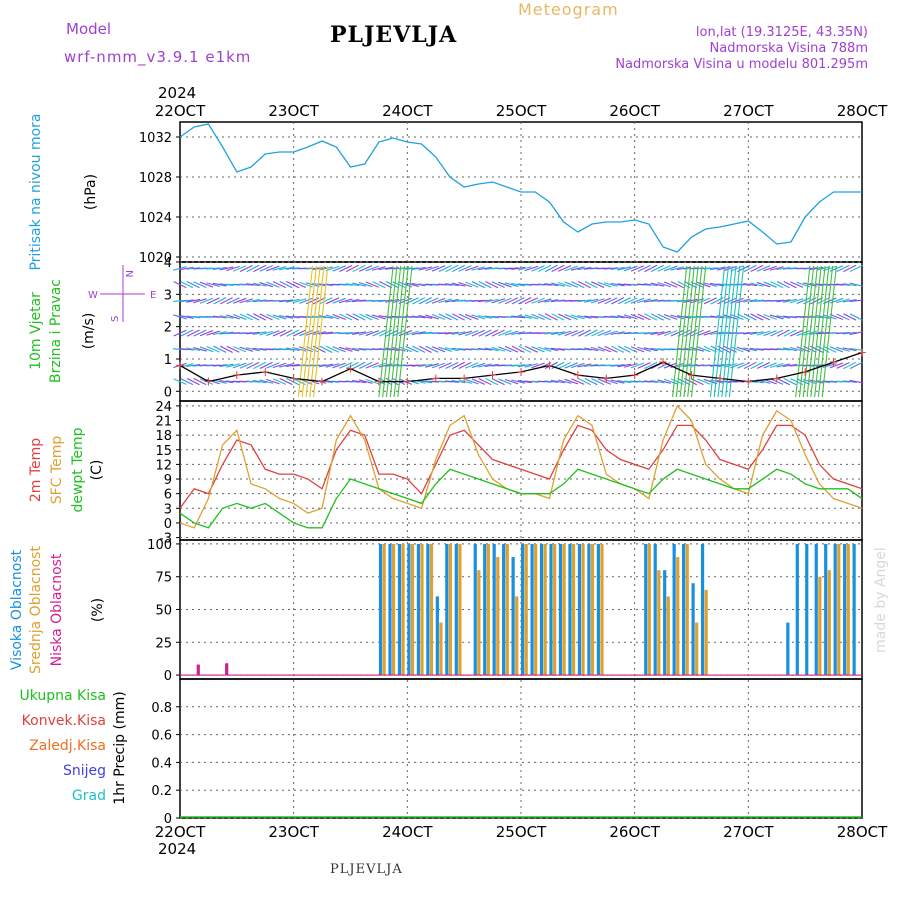 The height and width of the screenshot is (900, 900). I want to click on y-tick-label: 12, so click(163, 465).